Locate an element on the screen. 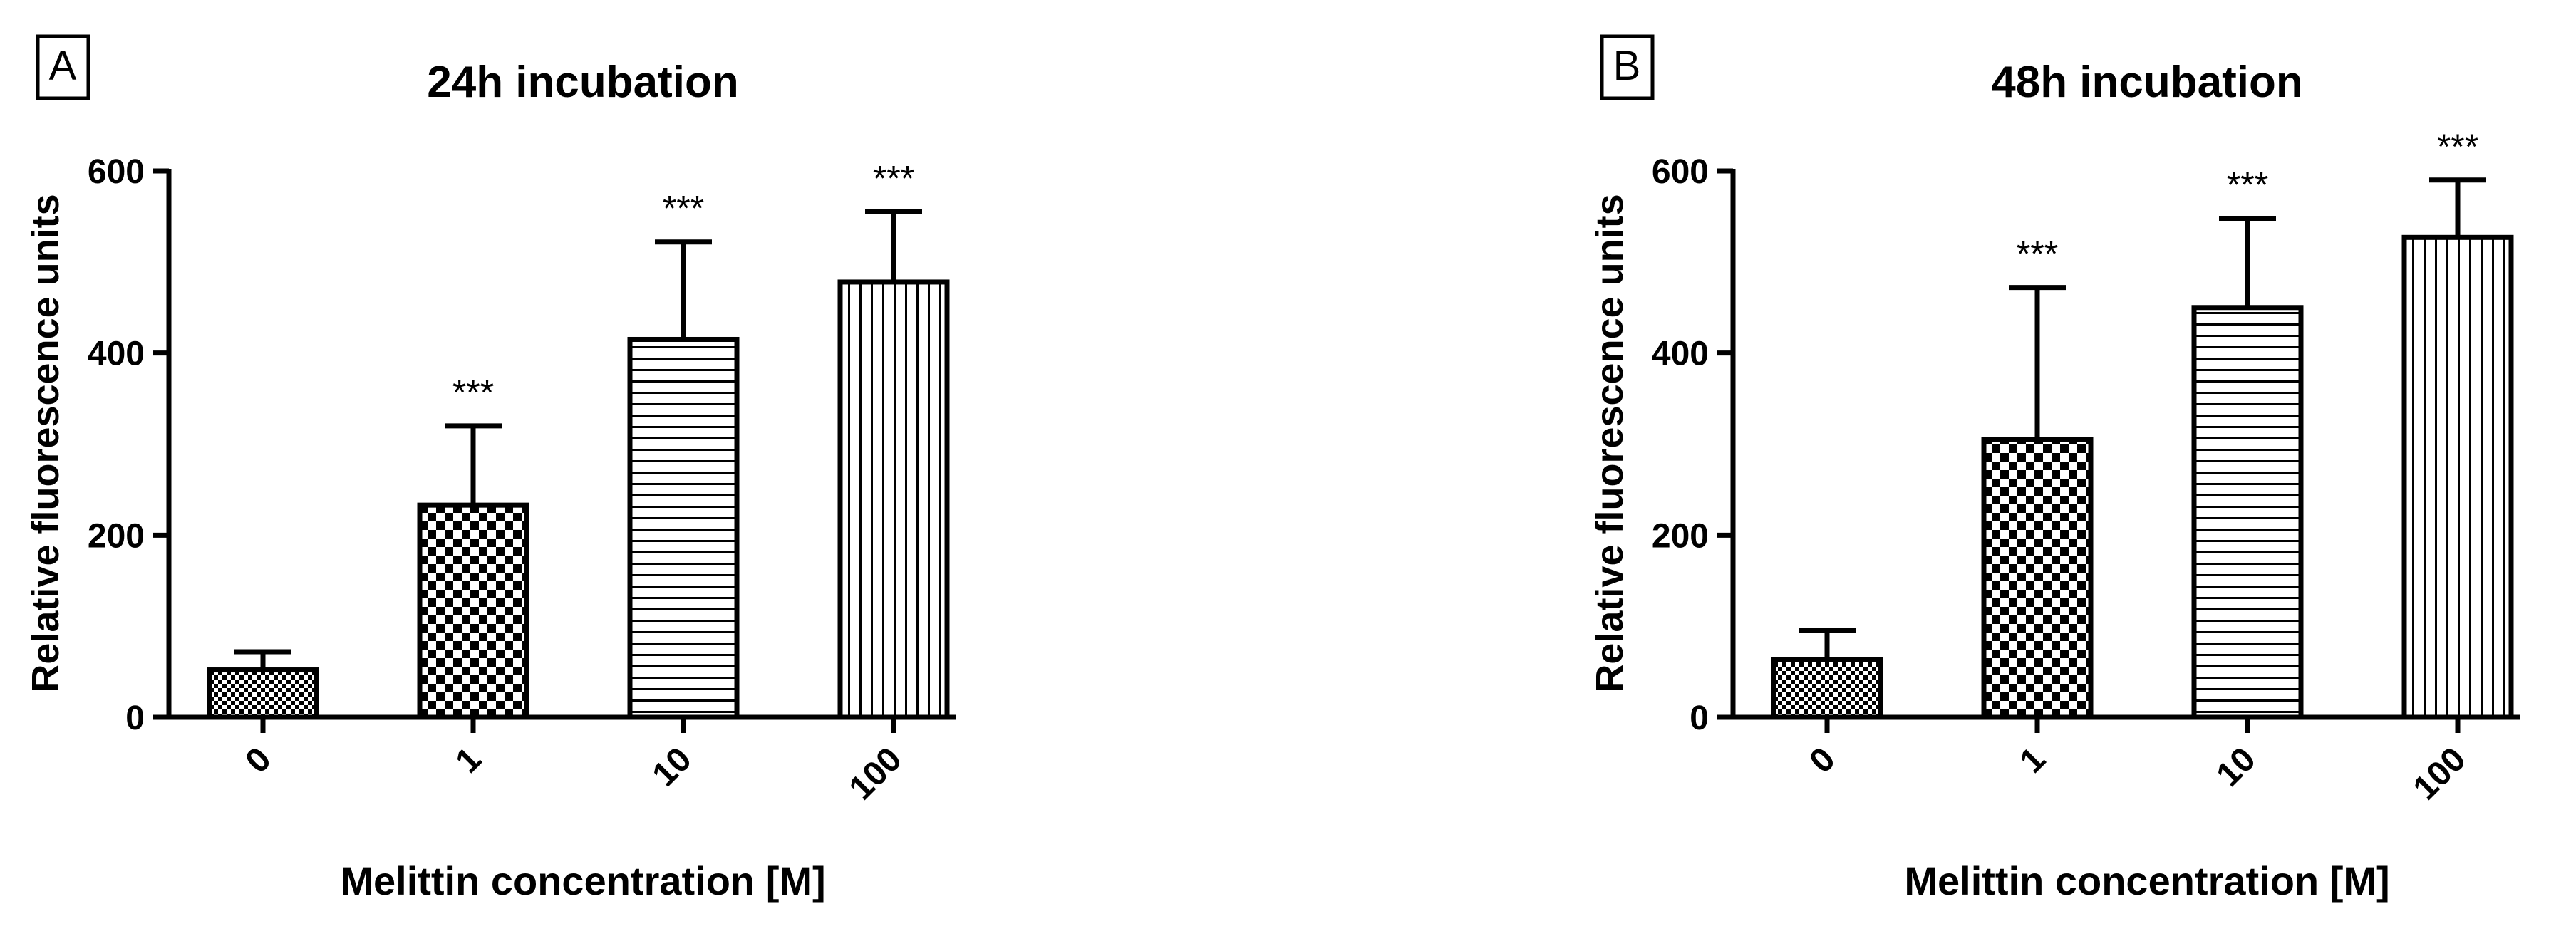 The image size is (2576, 926). panel-label: A is located at coordinates (63, 66).